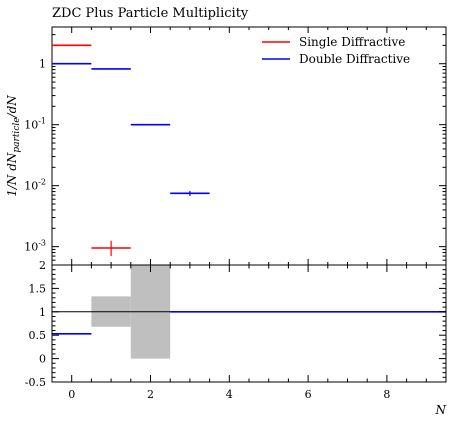 The height and width of the screenshot is (422, 461). Describe the element at coordinates (35, 382) in the screenshot. I see `ratio-y-tick-label: -0.5` at that location.